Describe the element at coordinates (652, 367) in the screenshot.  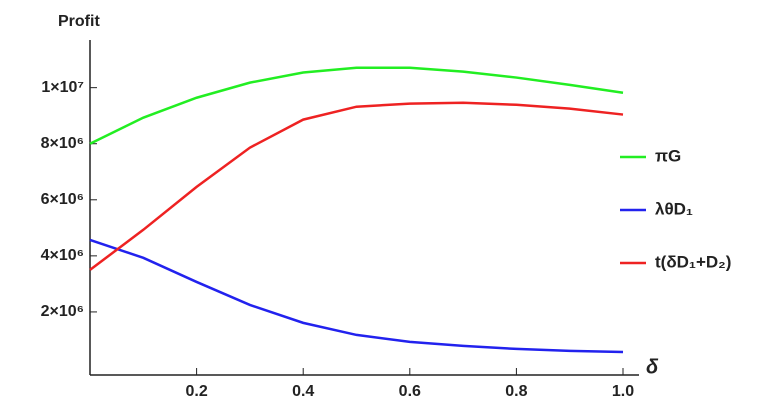
I see `x-axis-label: δ` at that location.